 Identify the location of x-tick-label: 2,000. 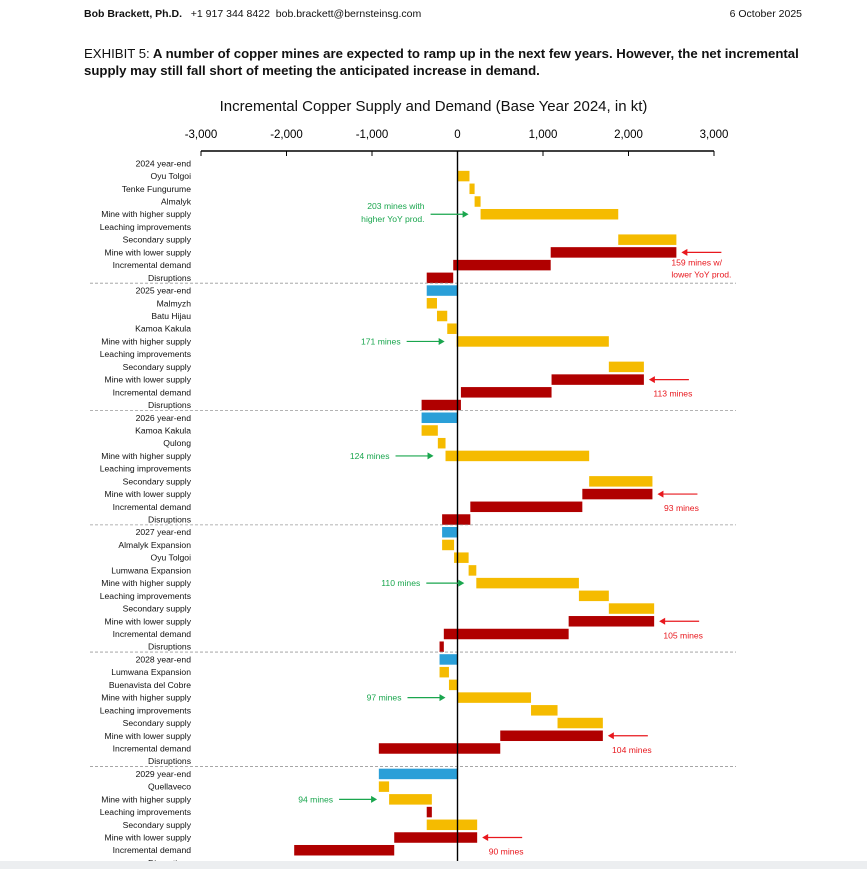
(628, 135).